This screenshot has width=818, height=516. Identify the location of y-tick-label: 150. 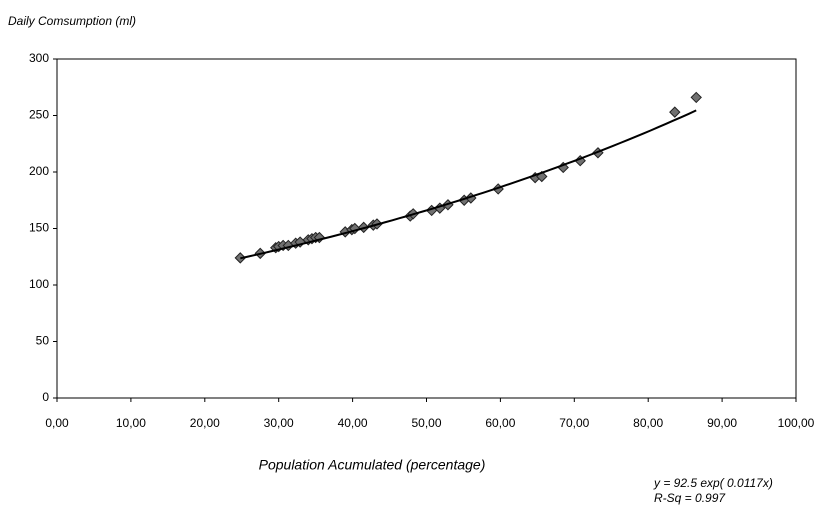
(39, 228).